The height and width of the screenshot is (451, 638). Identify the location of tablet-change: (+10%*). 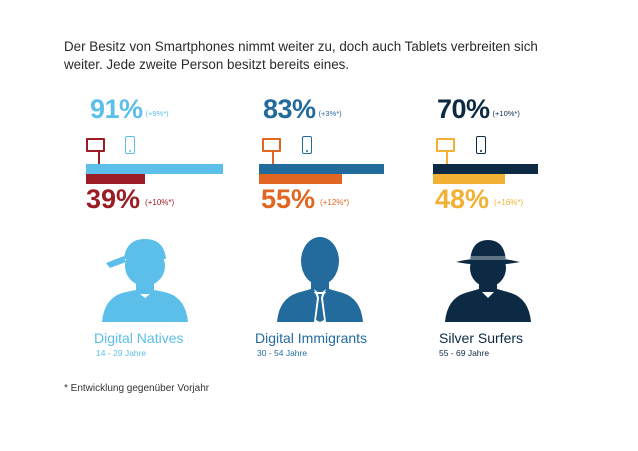
(160, 202).